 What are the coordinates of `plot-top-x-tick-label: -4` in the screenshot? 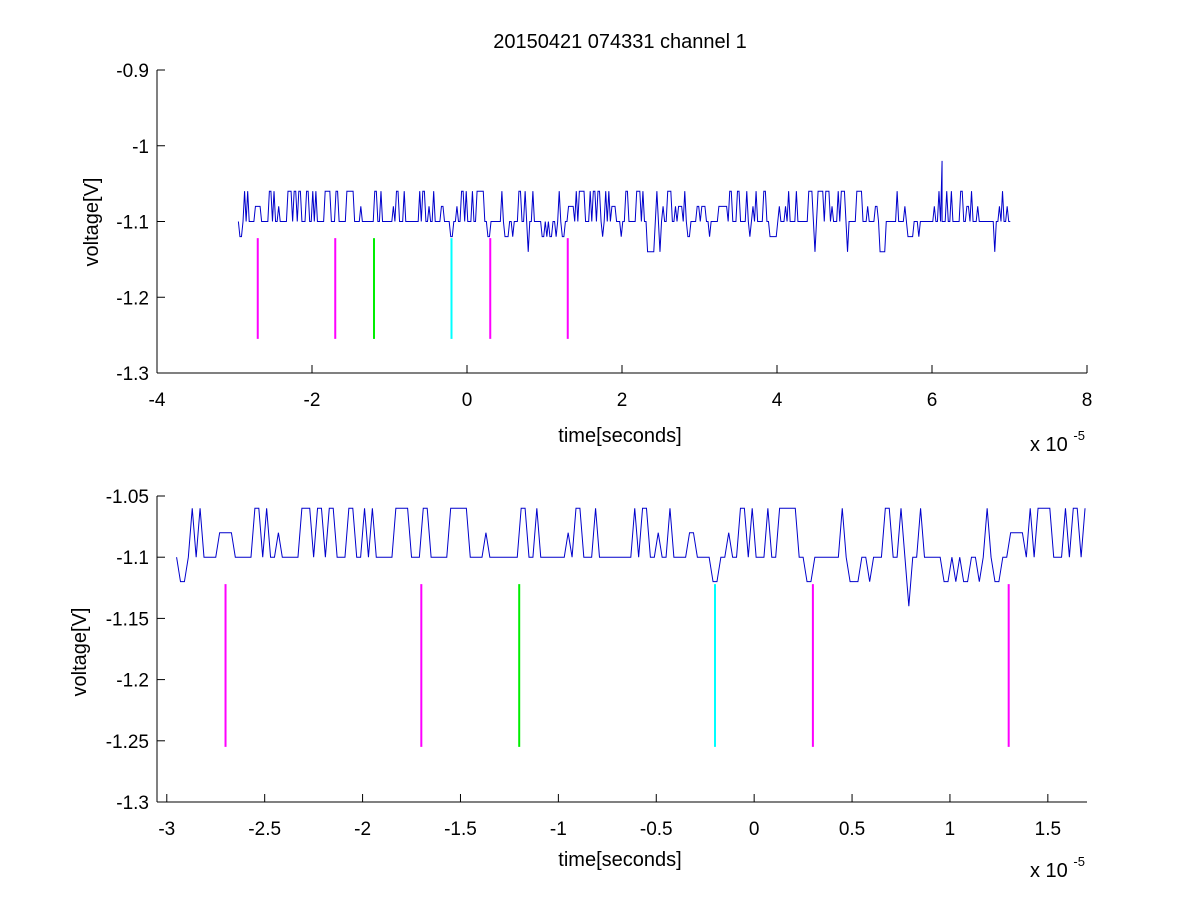 It's located at (157, 400).